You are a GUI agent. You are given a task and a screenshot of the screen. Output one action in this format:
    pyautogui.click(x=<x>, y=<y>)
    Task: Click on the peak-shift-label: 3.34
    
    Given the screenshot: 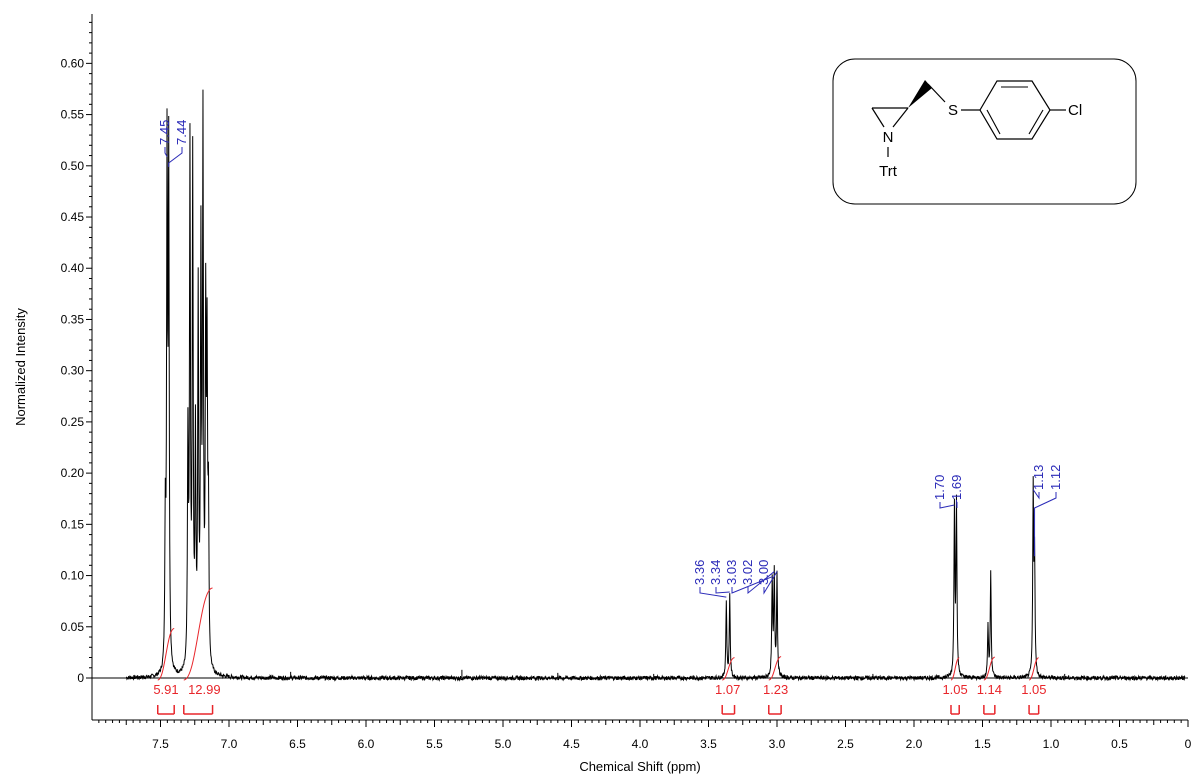 What is the action you would take?
    pyautogui.click(x=715, y=572)
    